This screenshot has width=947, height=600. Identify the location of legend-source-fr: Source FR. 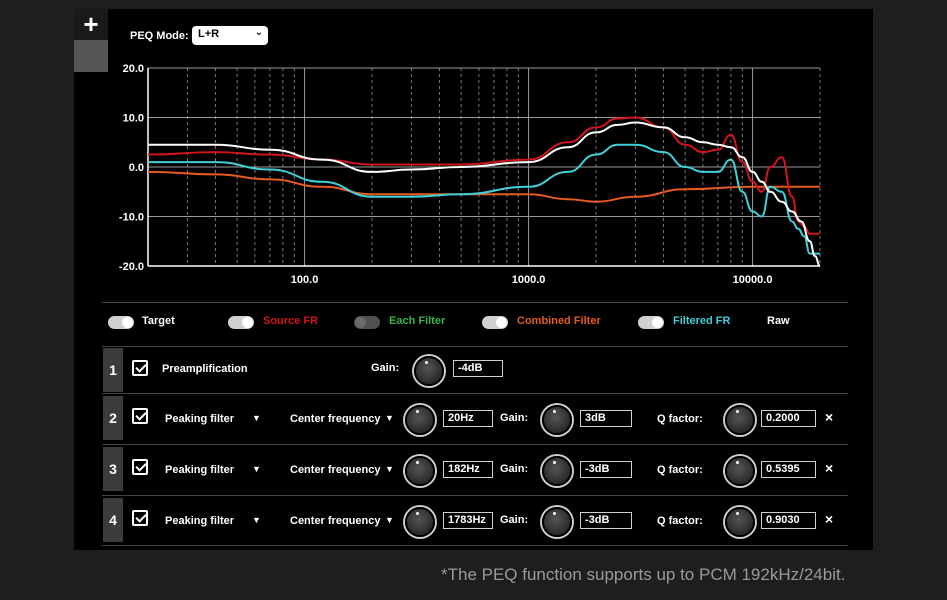
(291, 321).